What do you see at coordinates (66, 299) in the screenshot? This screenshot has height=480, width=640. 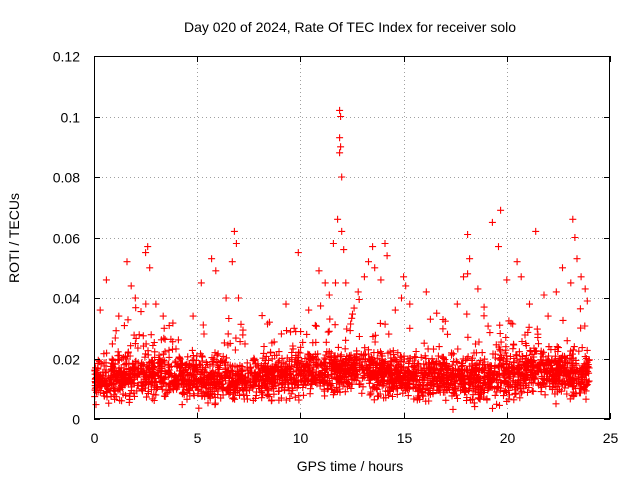 I see `y-tick-label: 0.04` at bounding box center [66, 299].